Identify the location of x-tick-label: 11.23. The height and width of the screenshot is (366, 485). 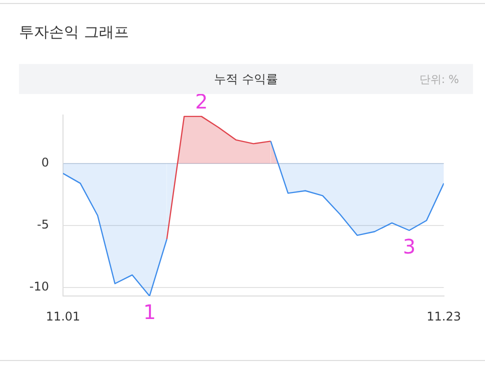
(444, 316).